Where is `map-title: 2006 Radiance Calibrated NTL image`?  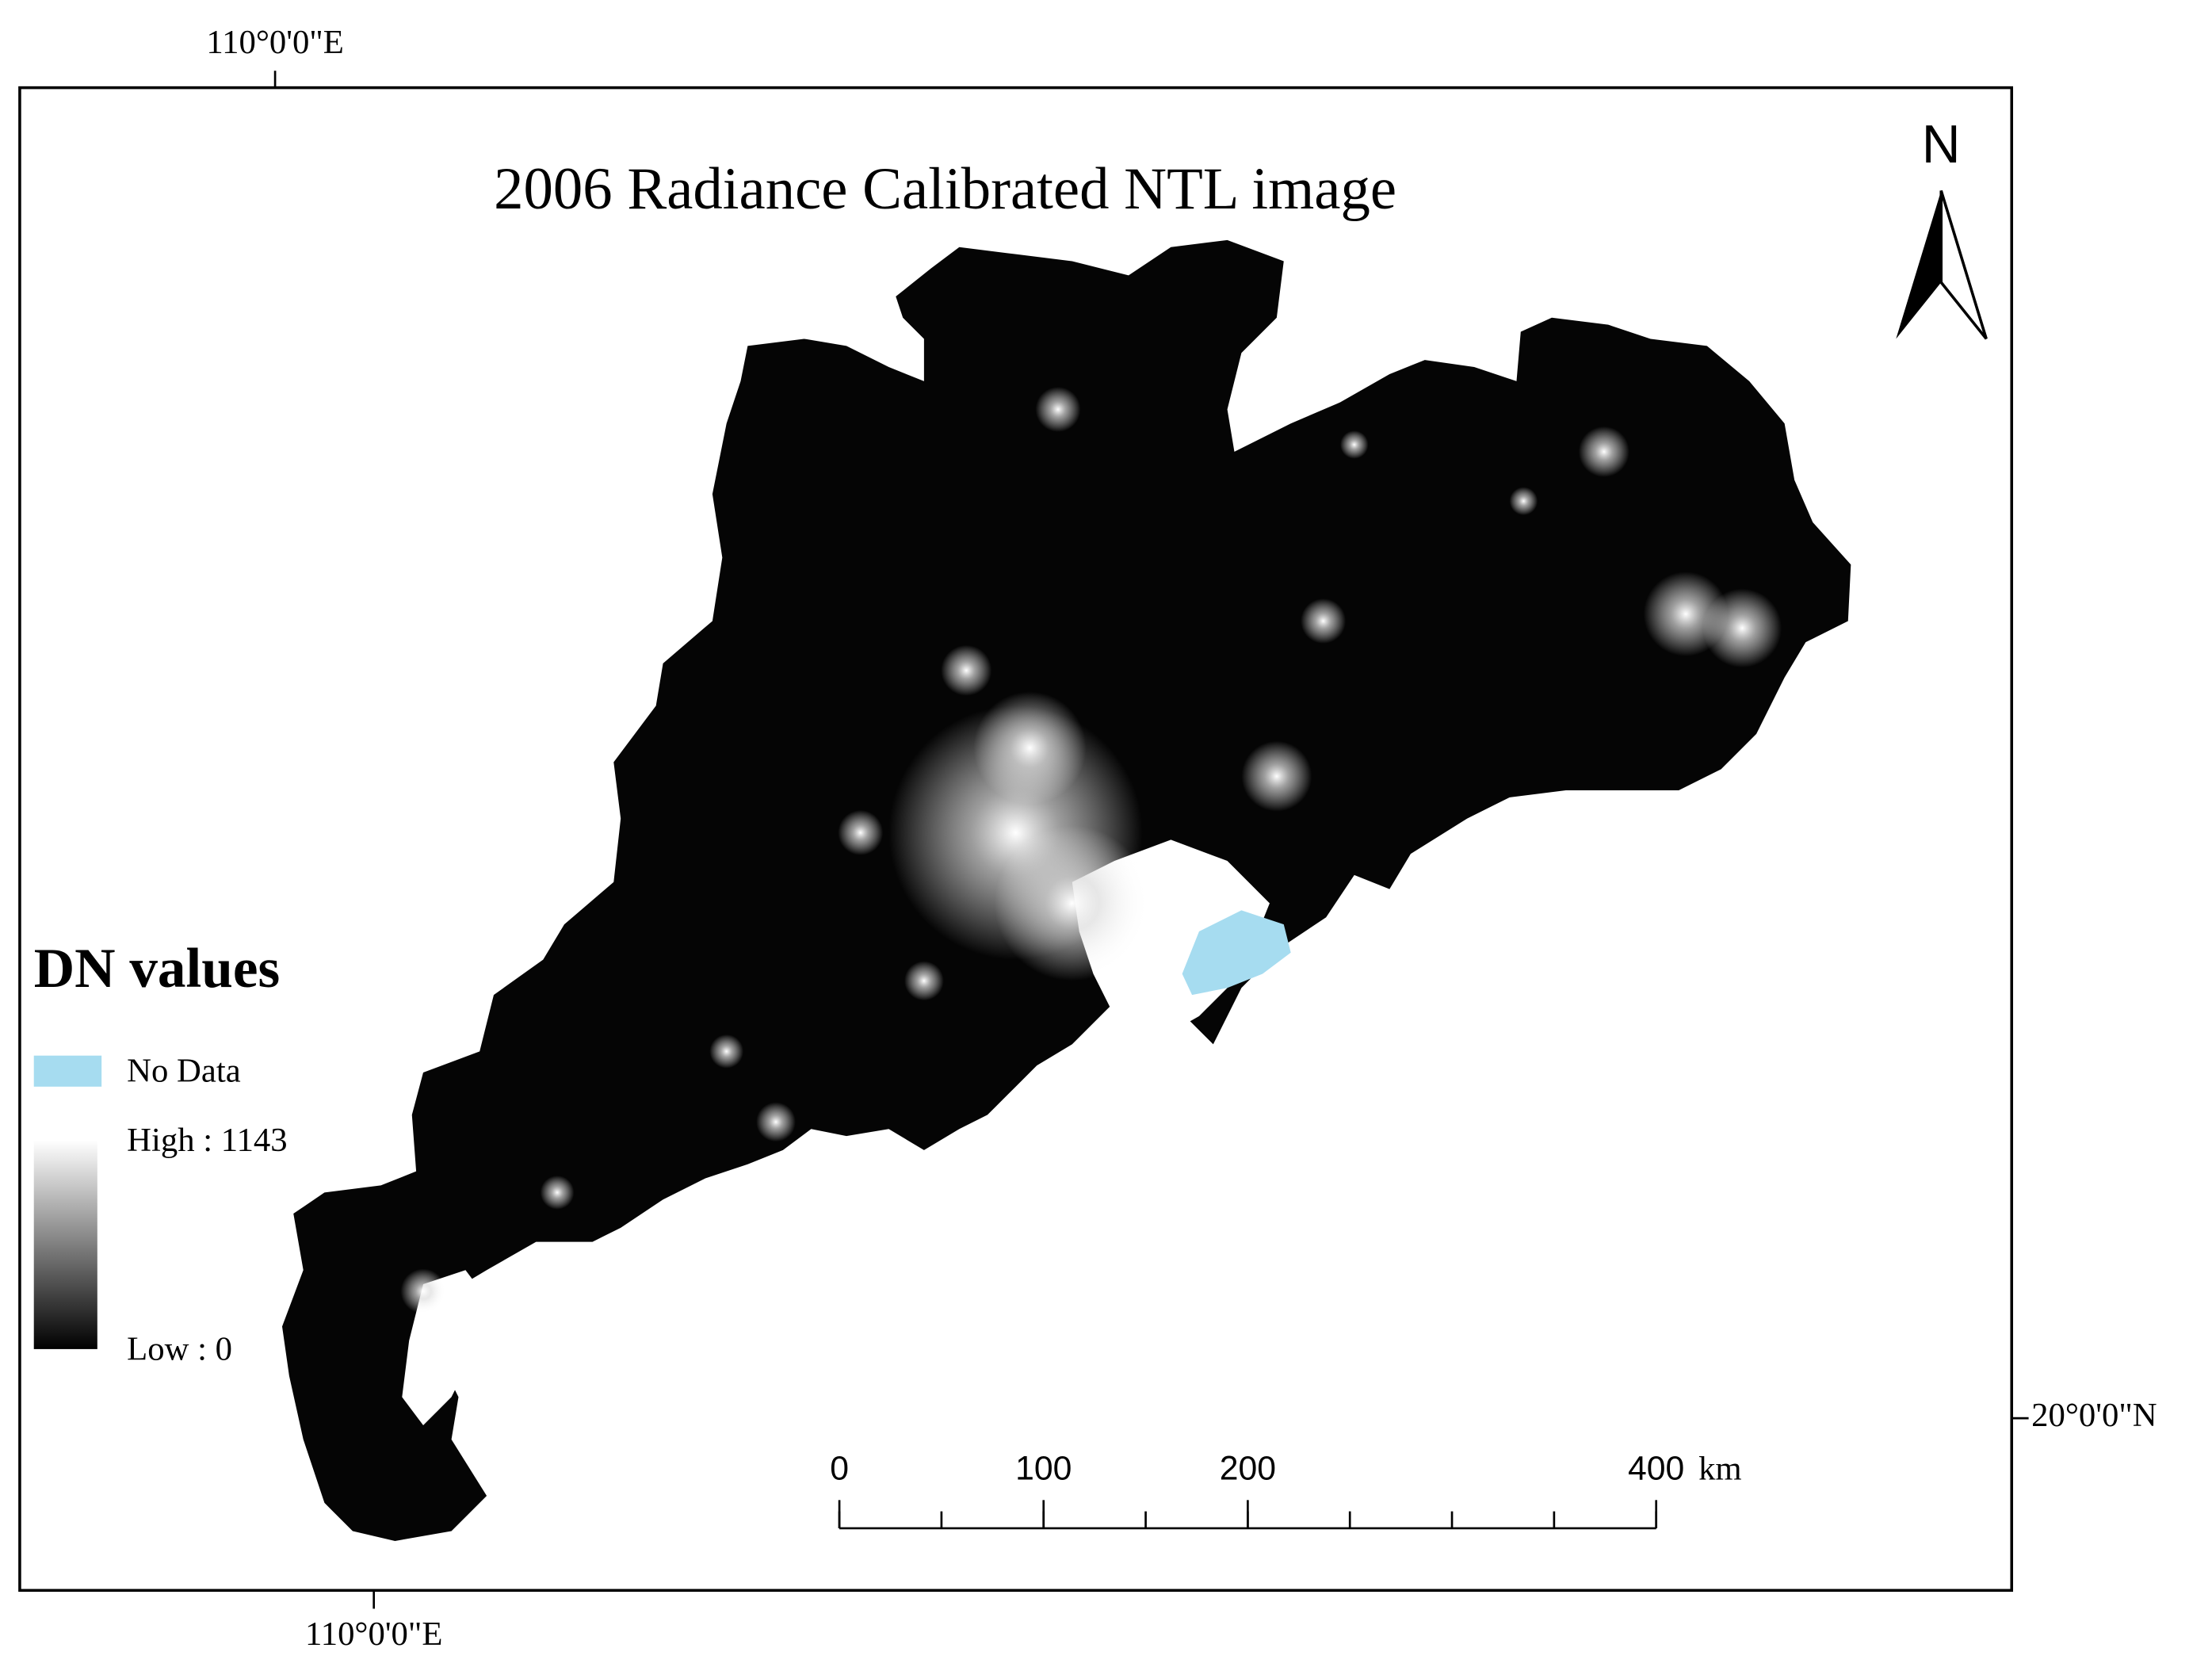 map-title: 2006 Radiance Calibrated NTL image is located at coordinates (945, 189).